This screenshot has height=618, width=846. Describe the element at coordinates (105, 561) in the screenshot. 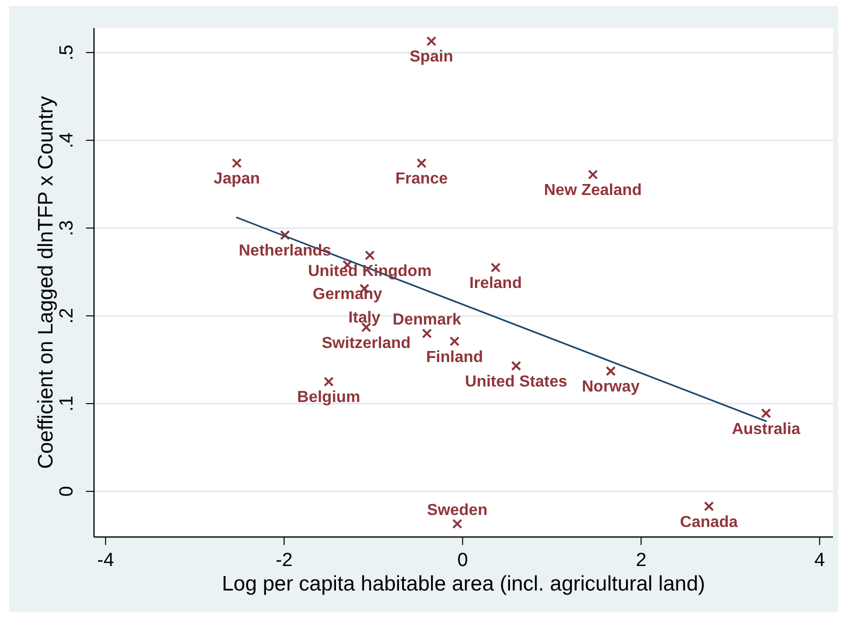

I see `x-tick-label: -4` at that location.